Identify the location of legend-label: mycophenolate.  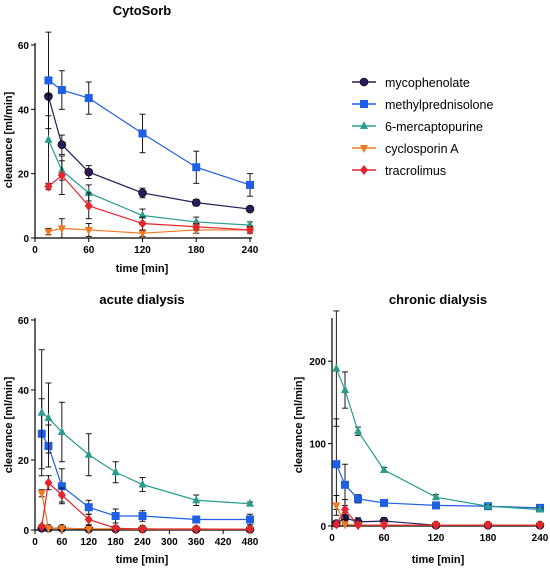
(427, 83).